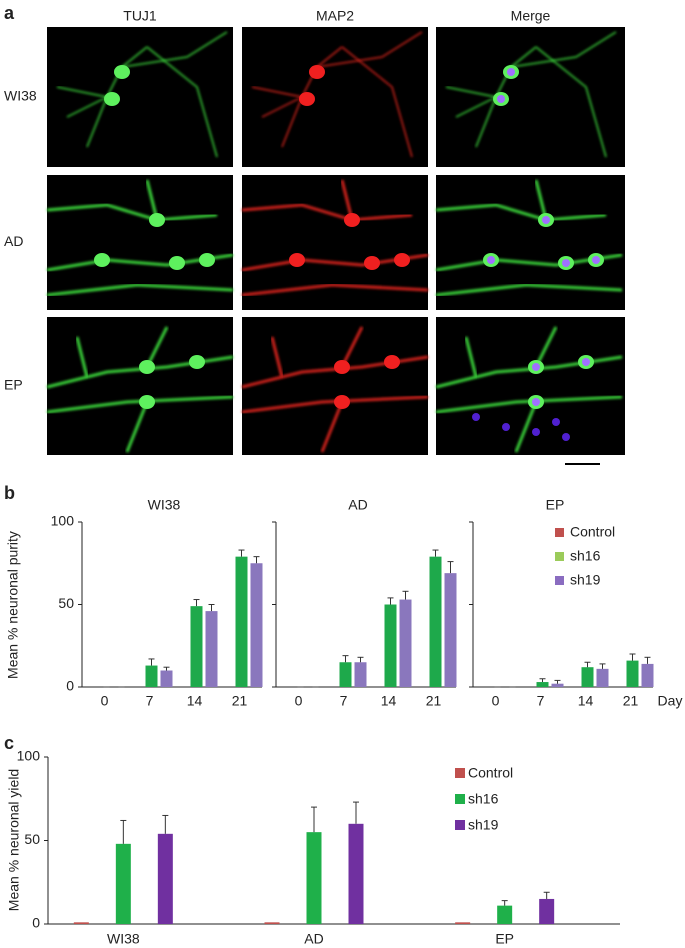  What do you see at coordinates (36, 923) in the screenshot?
I see `y-tick-label: 0` at bounding box center [36, 923].